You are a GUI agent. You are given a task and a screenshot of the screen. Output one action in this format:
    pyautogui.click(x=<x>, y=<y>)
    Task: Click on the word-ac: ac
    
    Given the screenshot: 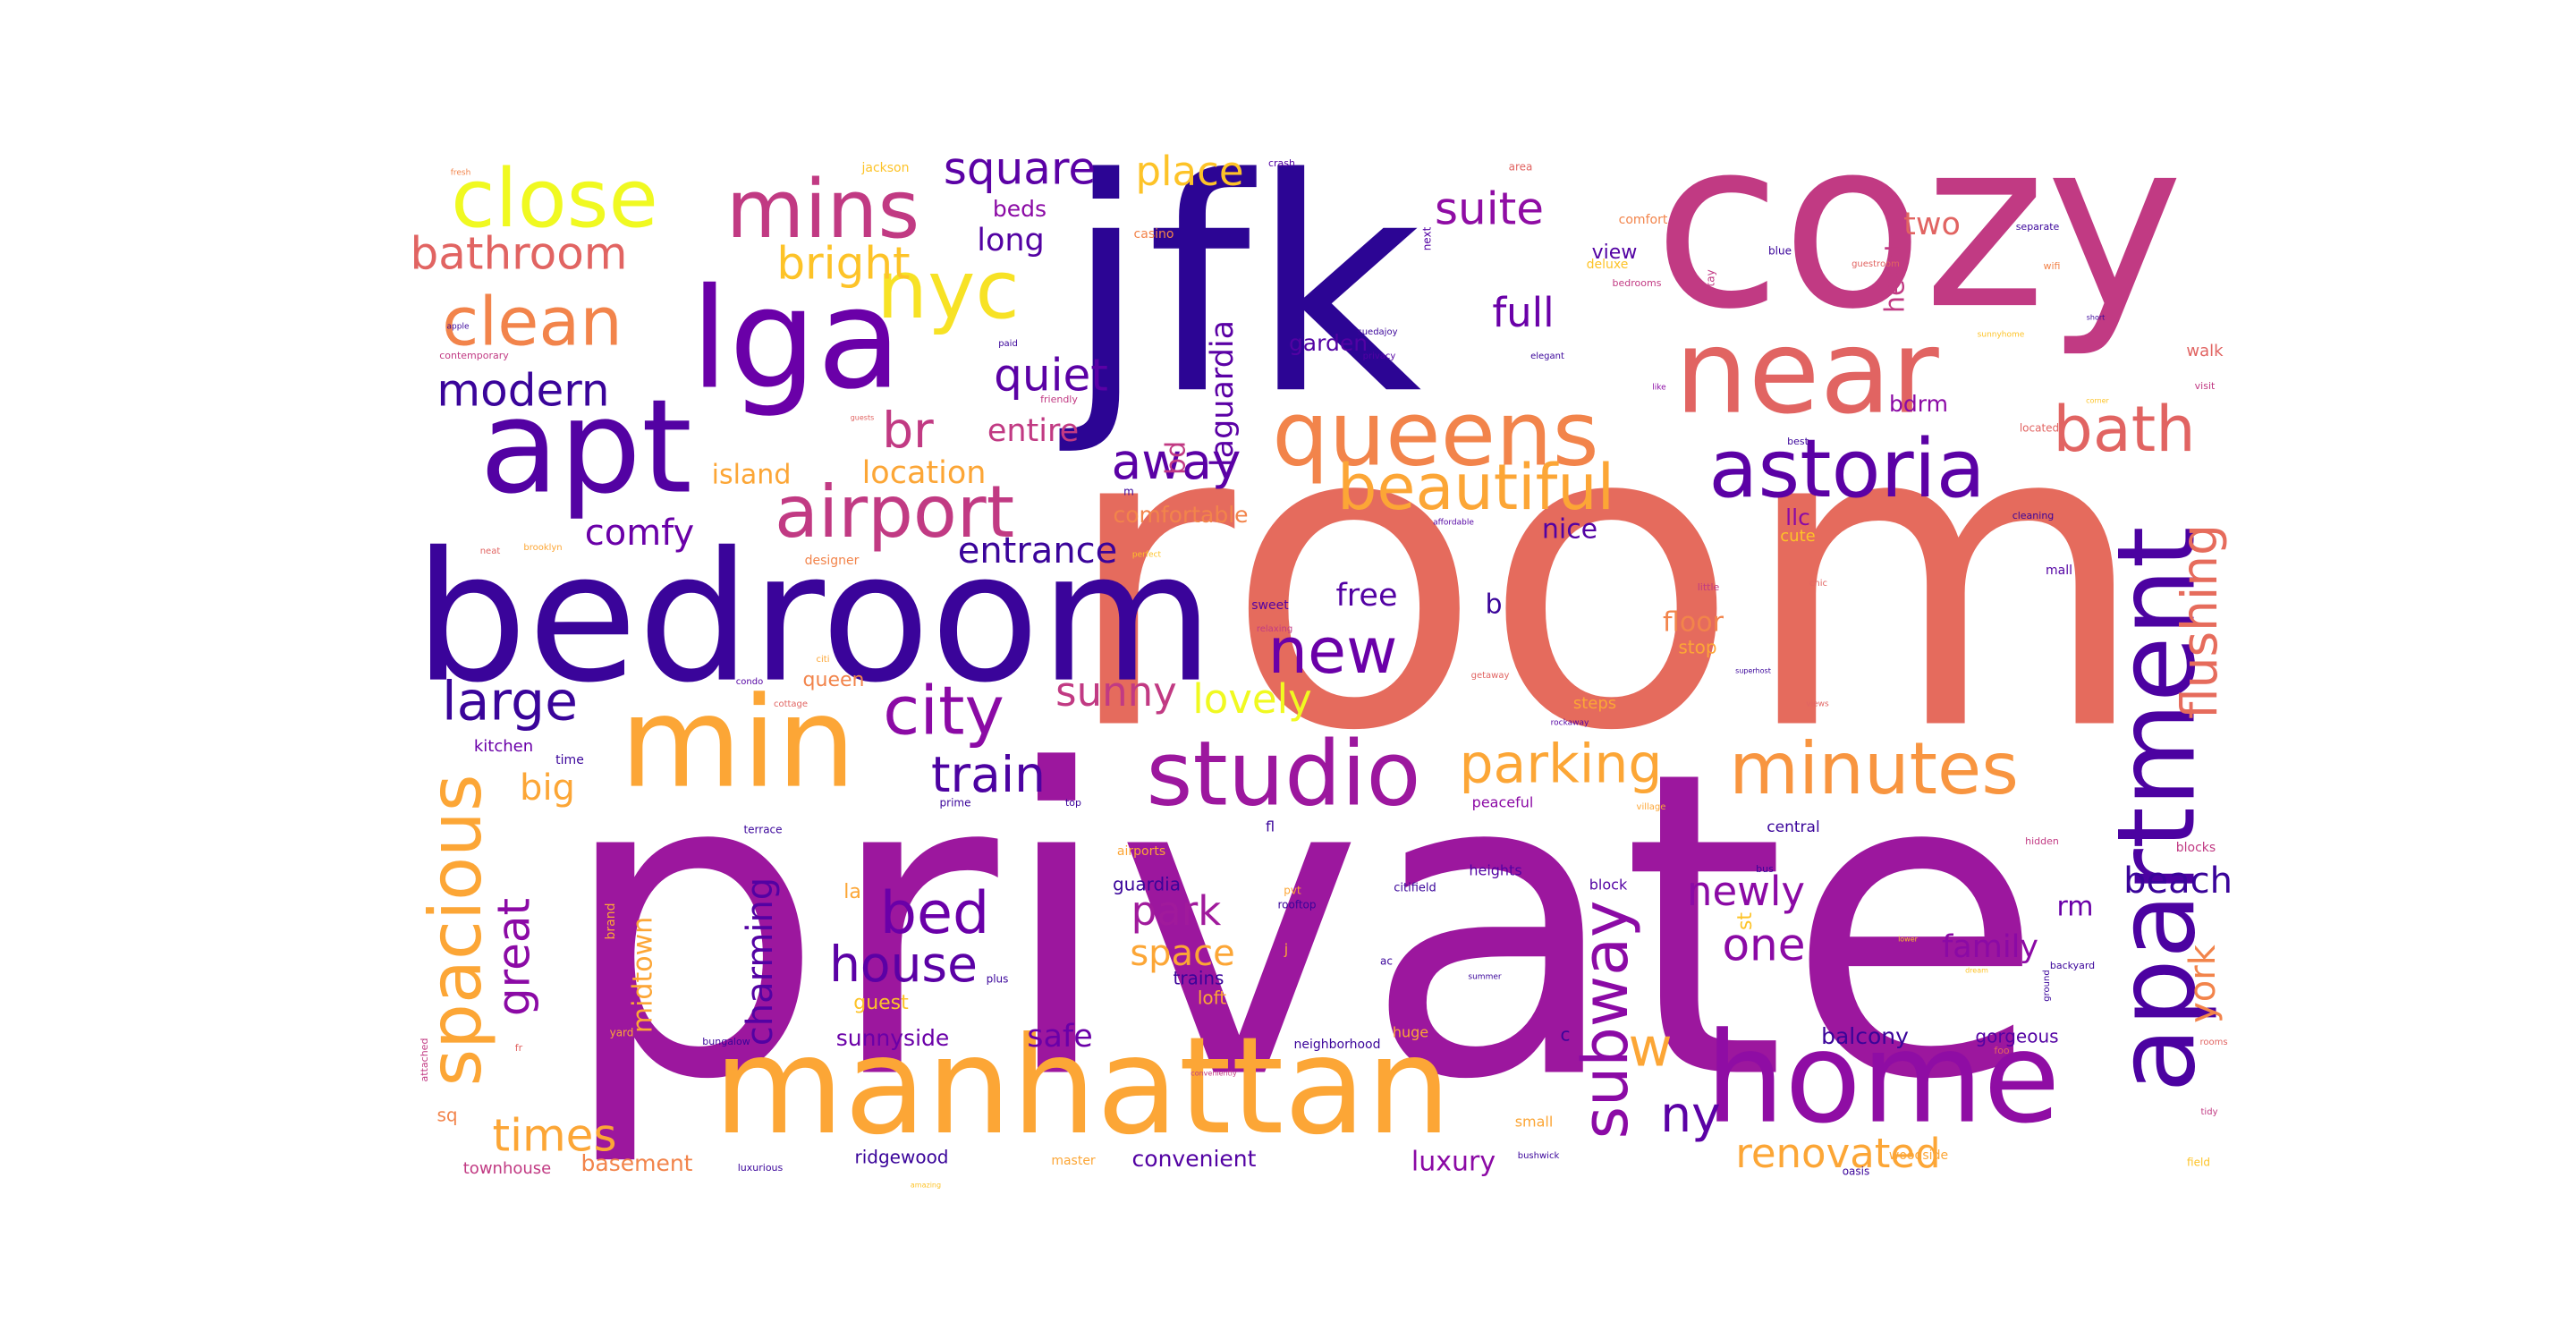 What is the action you would take?
    pyautogui.click(x=1386, y=962)
    